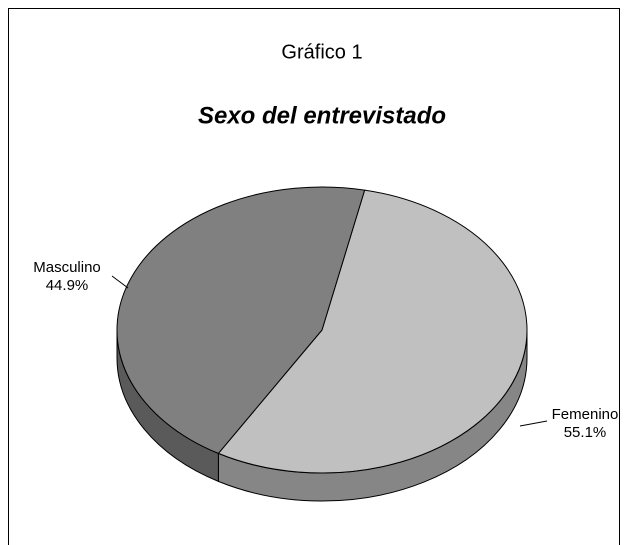 The width and height of the screenshot is (629, 545). Describe the element at coordinates (585, 432) in the screenshot. I see `slice-value-label: 55.1%` at that location.